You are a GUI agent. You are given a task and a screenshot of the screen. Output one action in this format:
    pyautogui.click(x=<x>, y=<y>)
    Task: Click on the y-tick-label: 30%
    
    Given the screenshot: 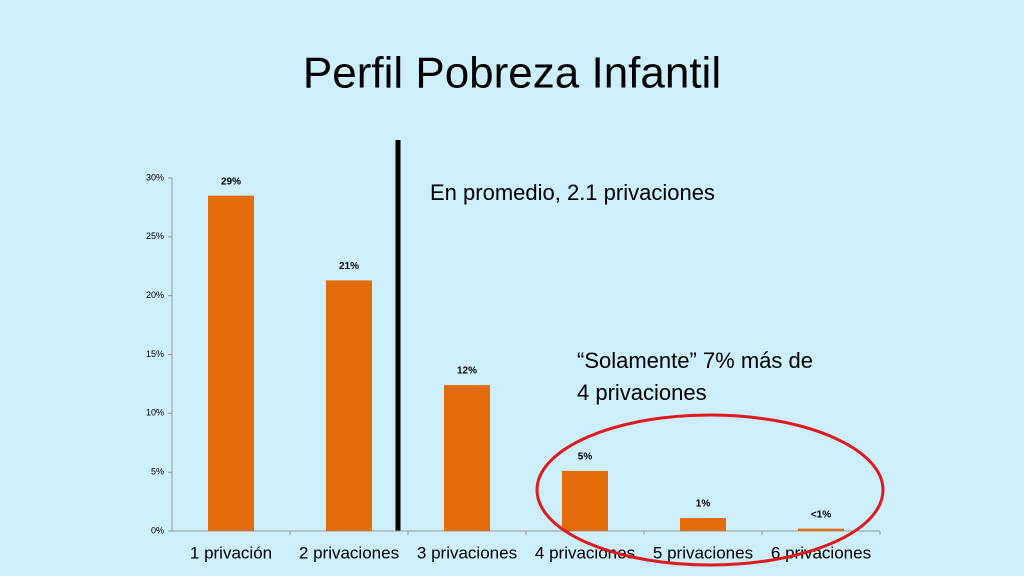 What is the action you would take?
    pyautogui.click(x=155, y=177)
    